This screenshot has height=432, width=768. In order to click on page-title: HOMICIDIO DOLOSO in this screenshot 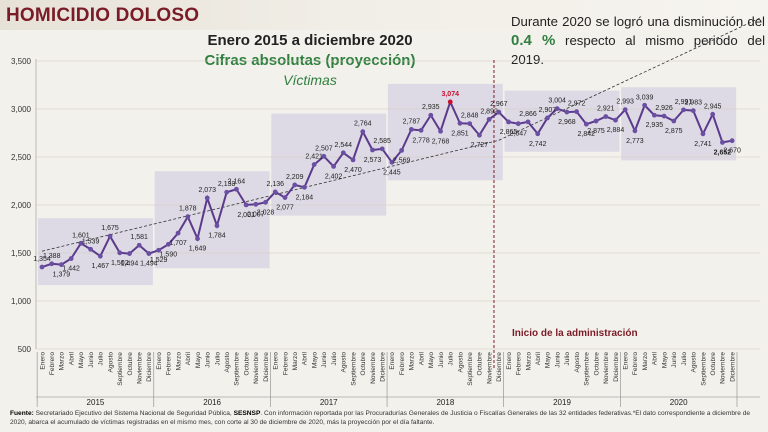, I will do `click(103, 15)`.